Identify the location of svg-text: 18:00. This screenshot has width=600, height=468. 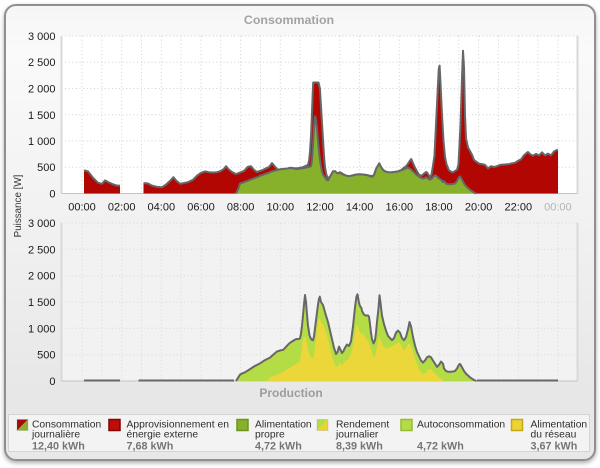
(439, 208).